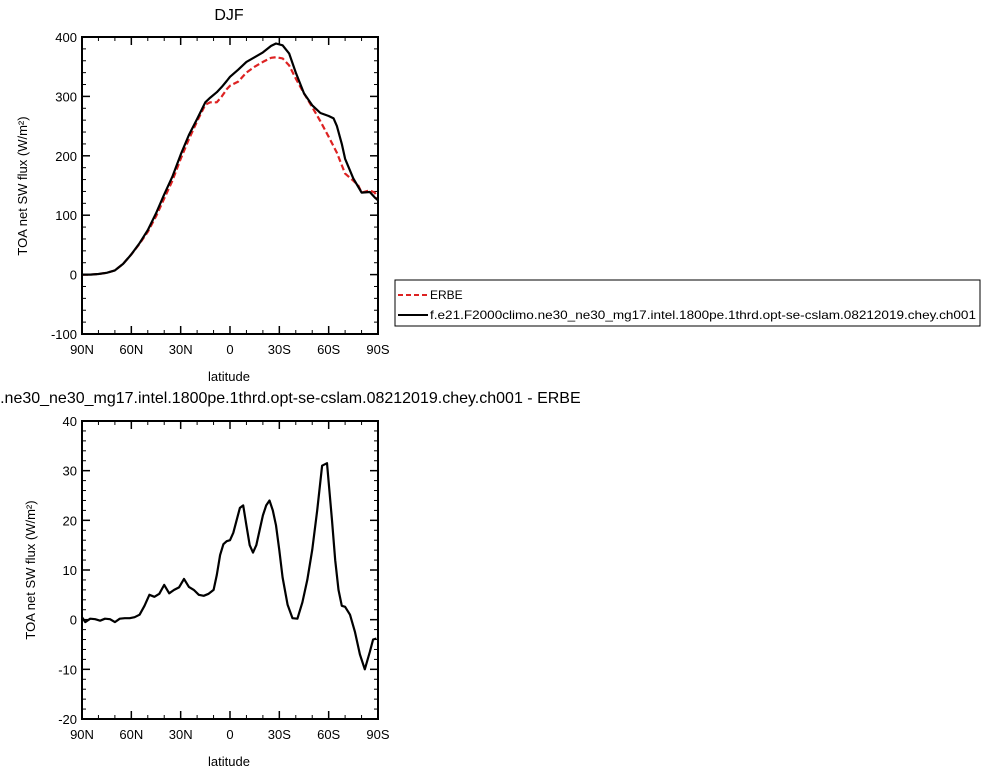  I want to click on bottom-panel-x-tick-label: 0, so click(229, 734).